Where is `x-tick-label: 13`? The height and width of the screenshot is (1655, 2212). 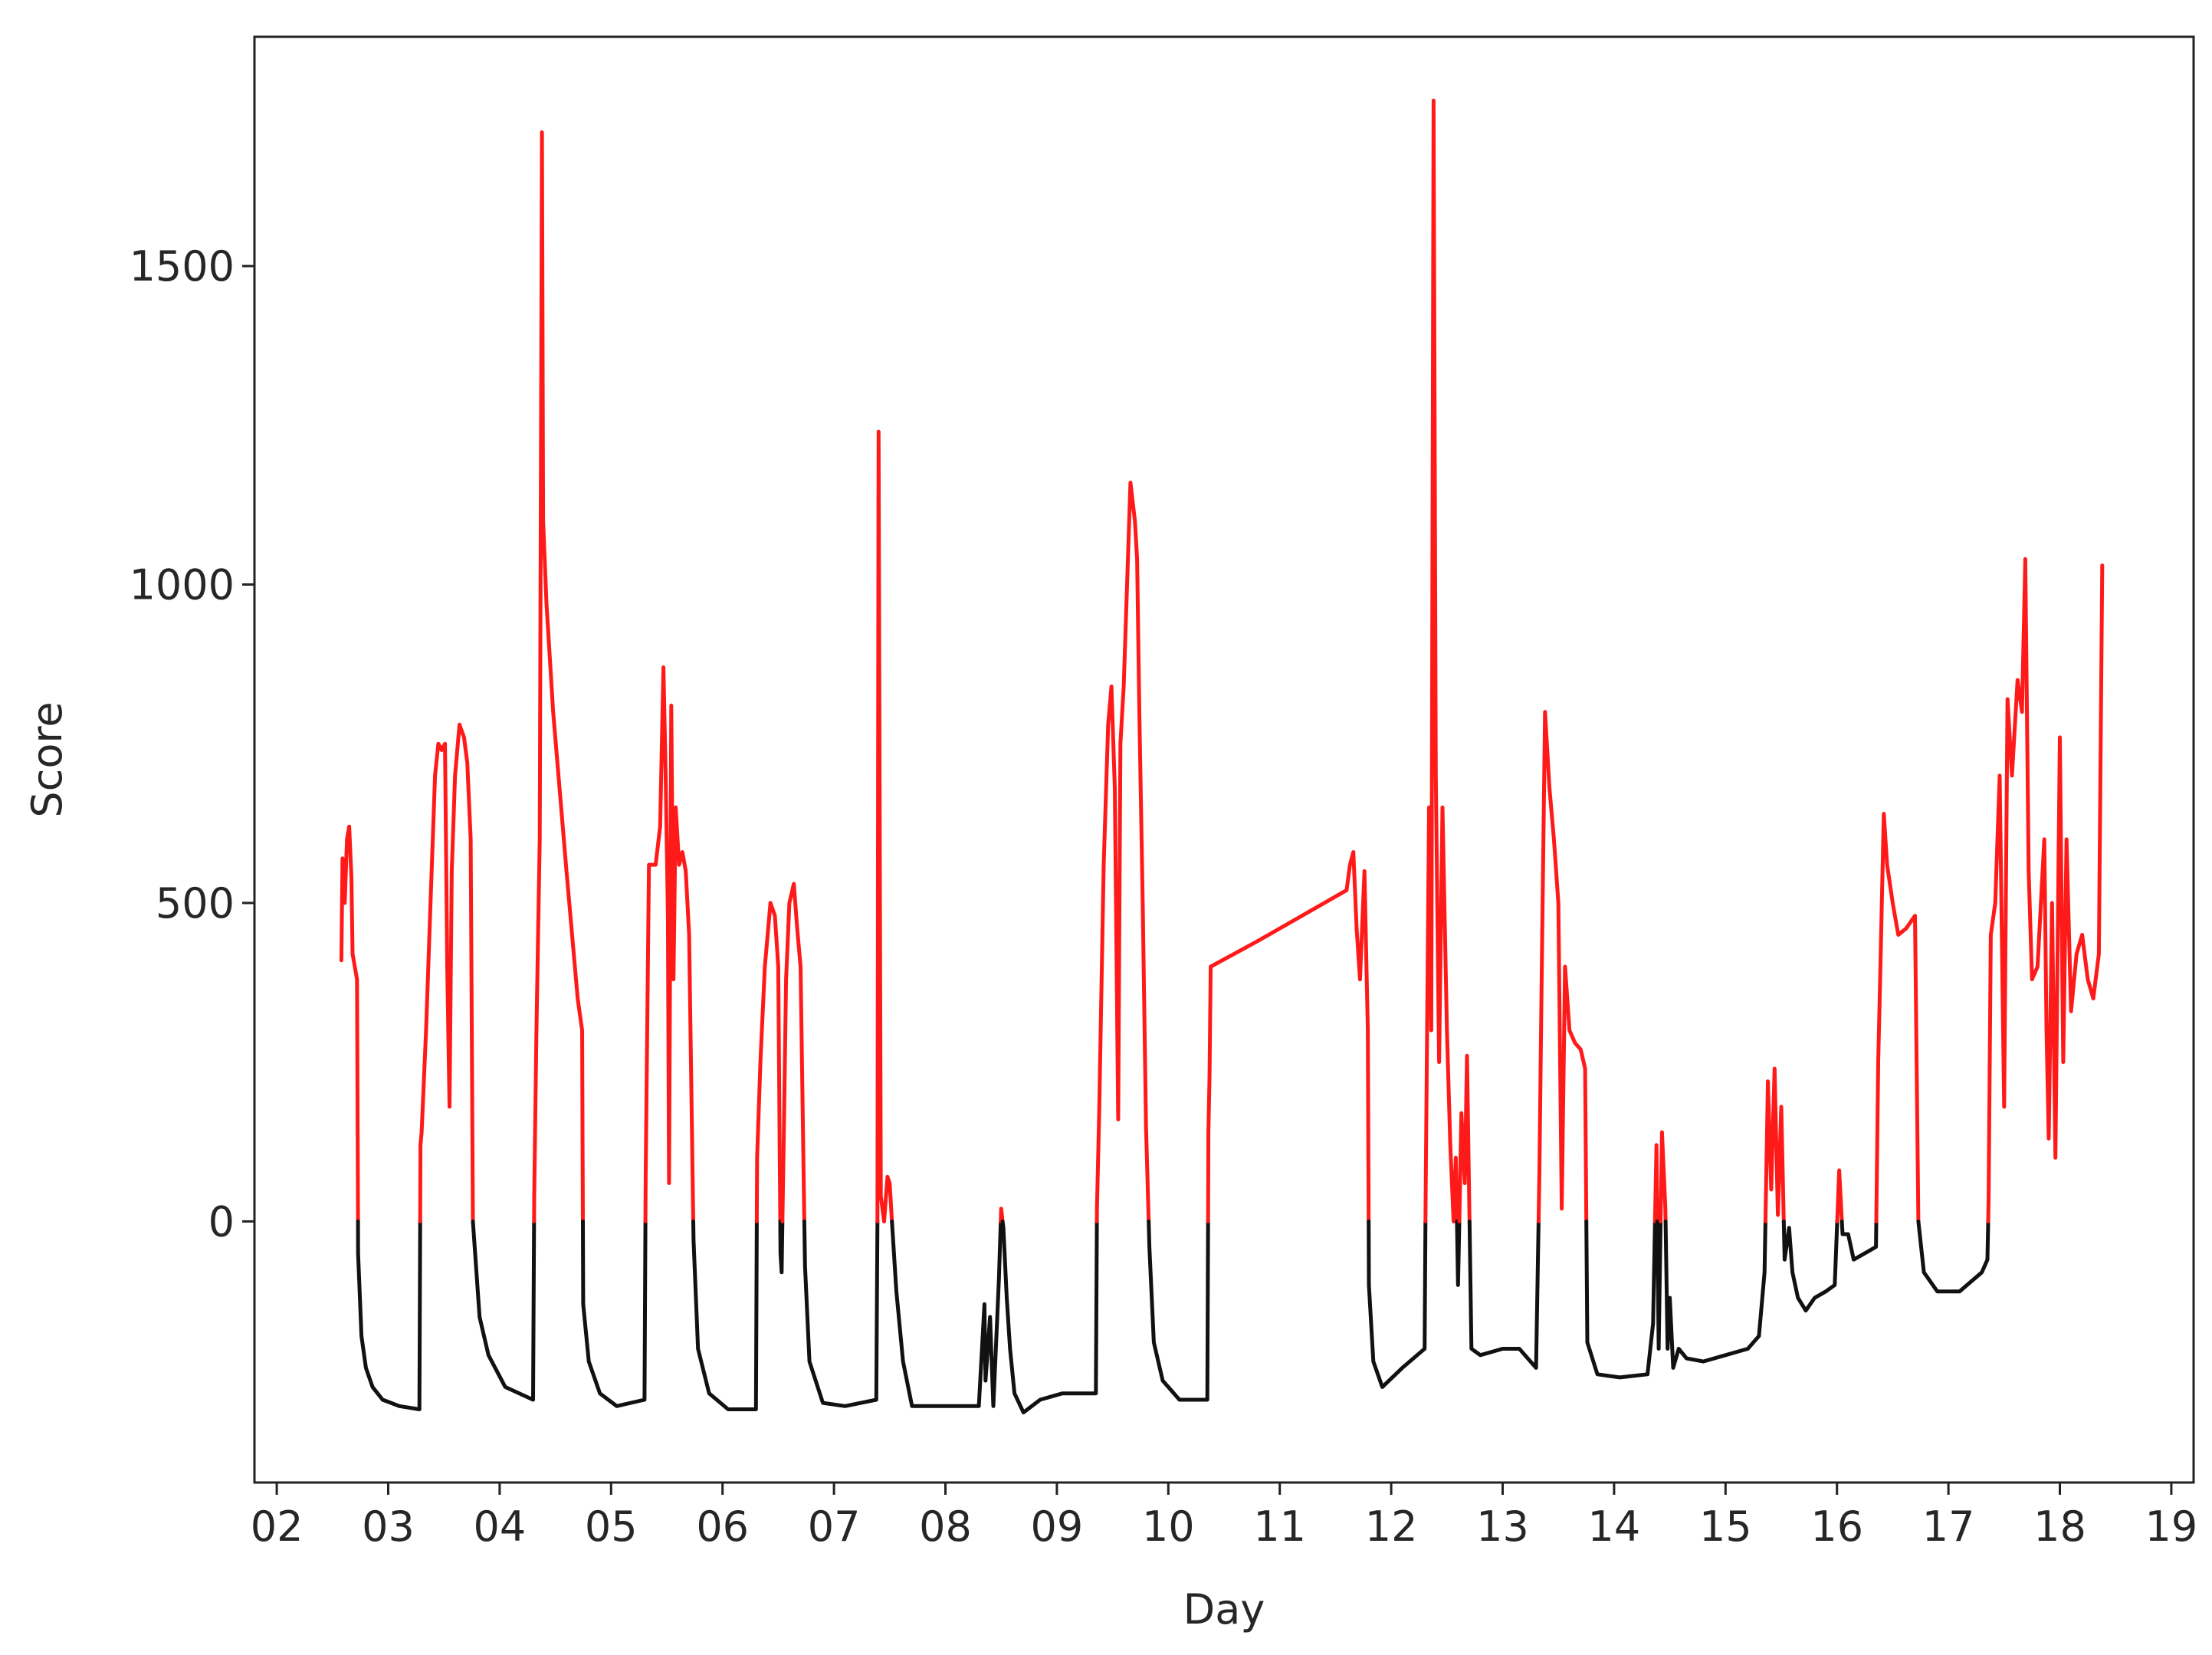
x-tick-label: 13 is located at coordinates (1502, 1526).